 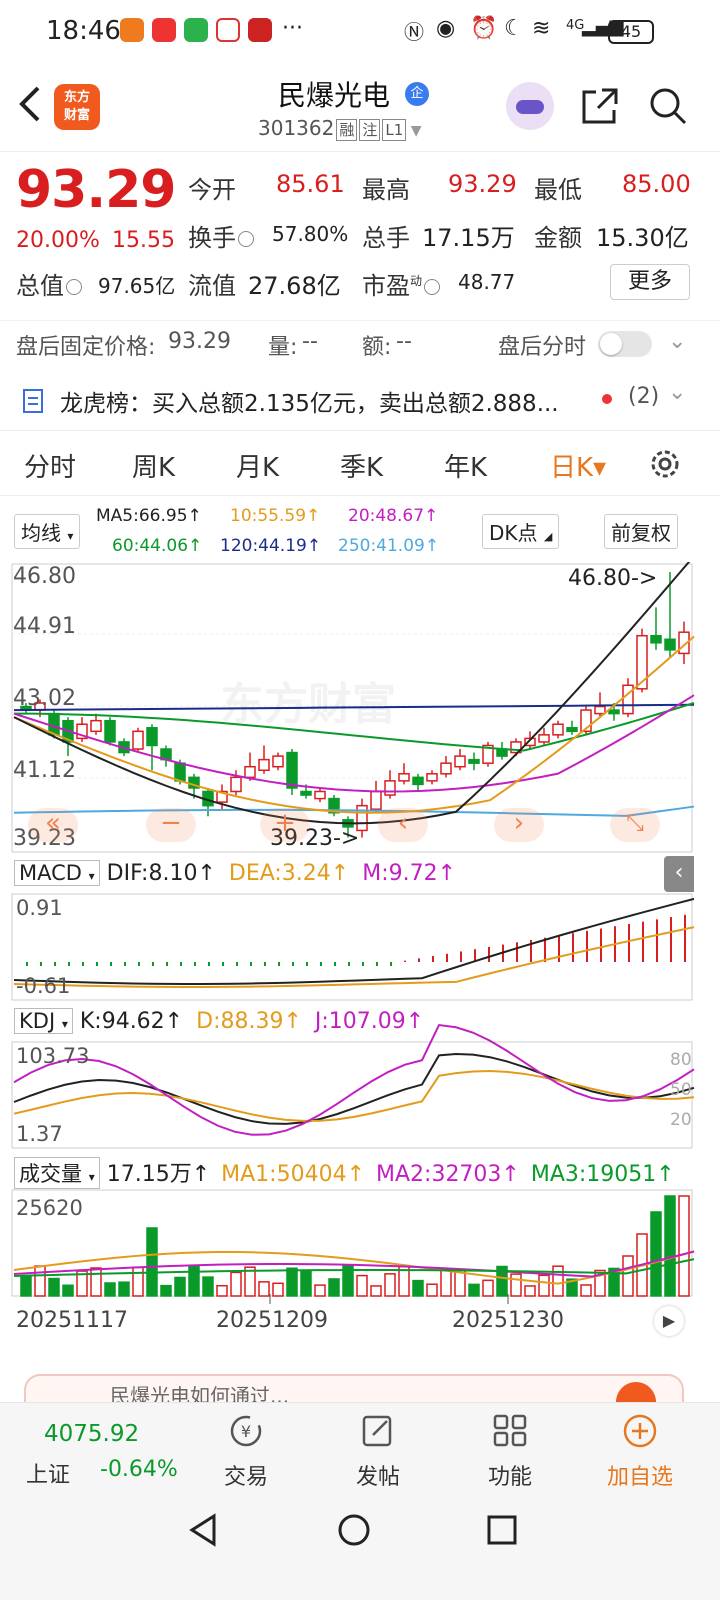 I want to click on tab-weekly: 周K, so click(x=154, y=468).